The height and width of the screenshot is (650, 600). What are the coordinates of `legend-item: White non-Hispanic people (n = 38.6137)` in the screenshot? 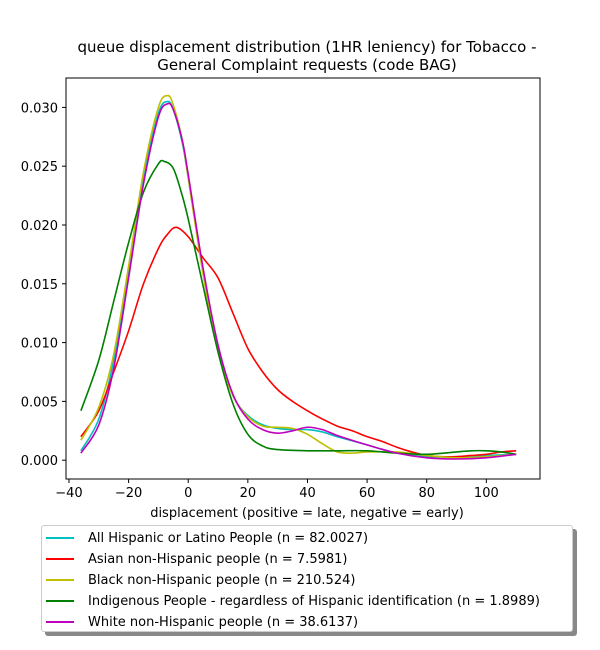 It's located at (200, 622).